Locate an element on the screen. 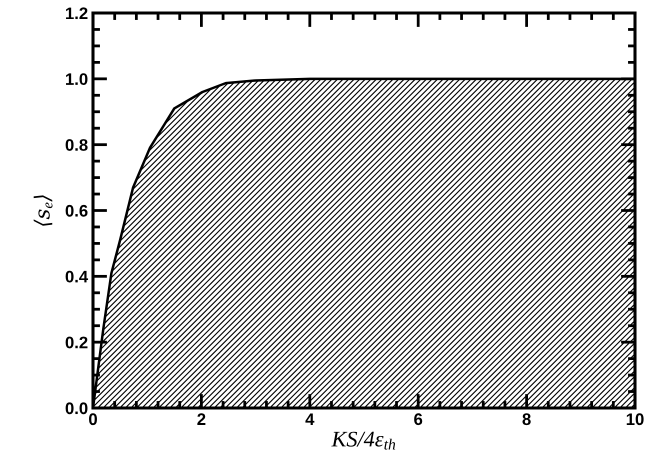 The width and height of the screenshot is (649, 465). y-tick-label: 1.2 is located at coordinates (77, 13).